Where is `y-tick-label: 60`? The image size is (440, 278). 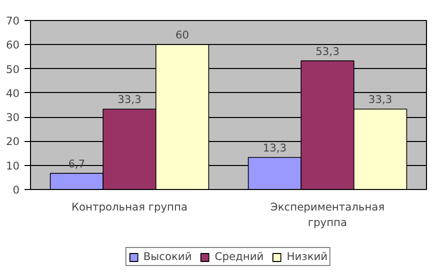 y-tick-label: 60 is located at coordinates (13, 45).